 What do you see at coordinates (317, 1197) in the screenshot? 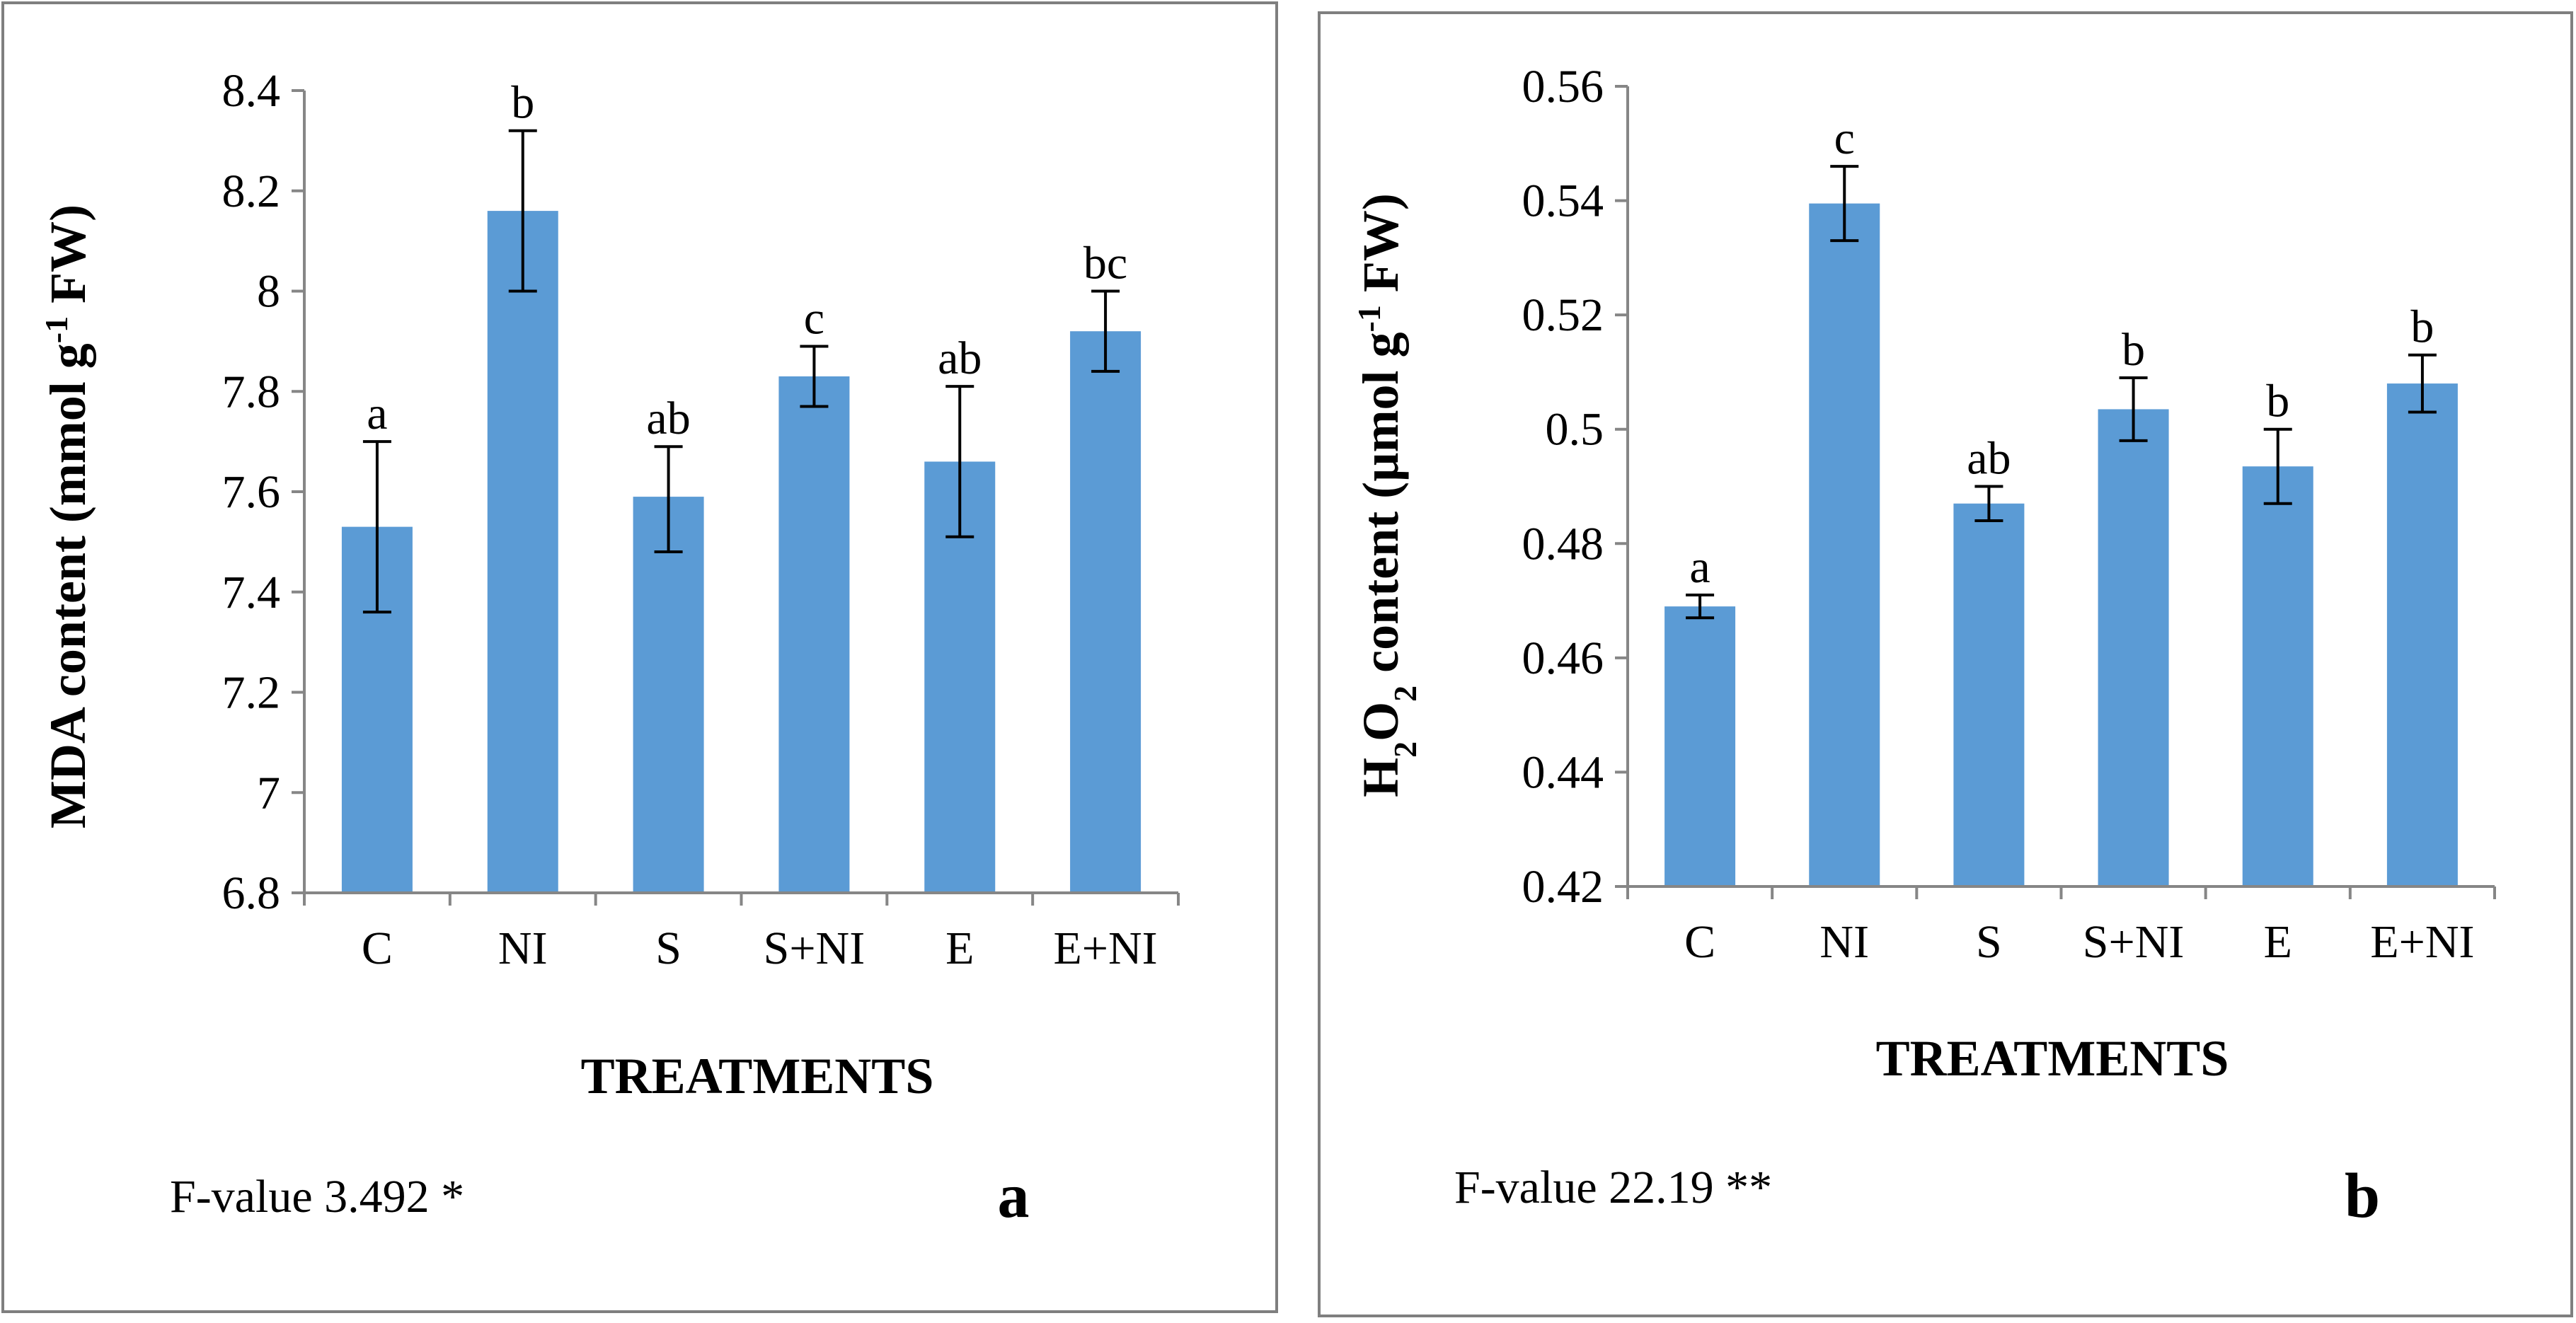
I see `panel-a-f-value: F-value 3.492 *` at bounding box center [317, 1197].